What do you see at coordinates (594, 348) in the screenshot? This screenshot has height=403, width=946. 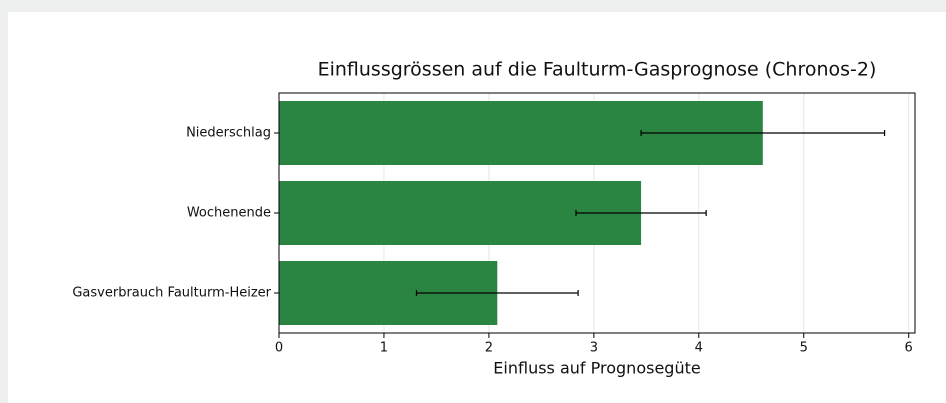 I see `x-tick-label: 3` at bounding box center [594, 348].